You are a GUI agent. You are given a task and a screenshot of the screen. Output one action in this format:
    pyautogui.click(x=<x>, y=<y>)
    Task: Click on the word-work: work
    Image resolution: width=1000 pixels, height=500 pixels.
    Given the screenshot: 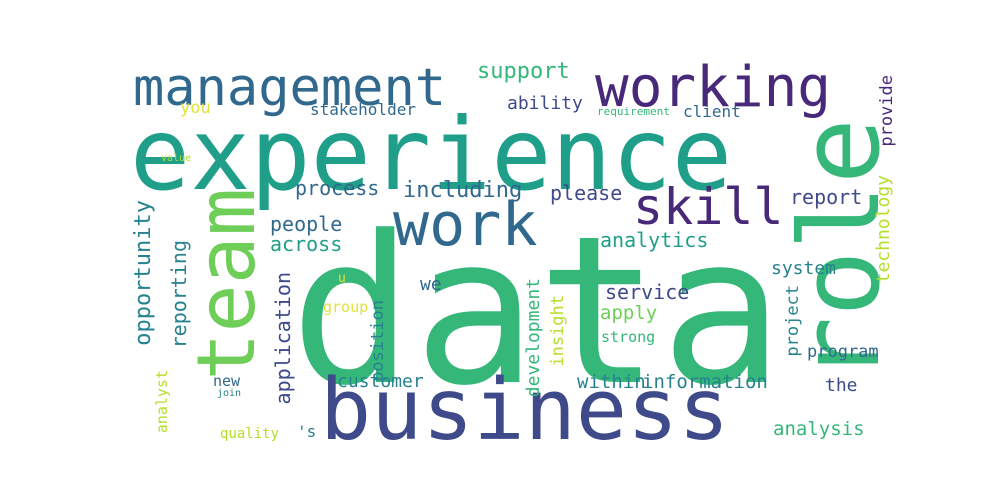 What is the action you would take?
    pyautogui.click(x=465, y=225)
    